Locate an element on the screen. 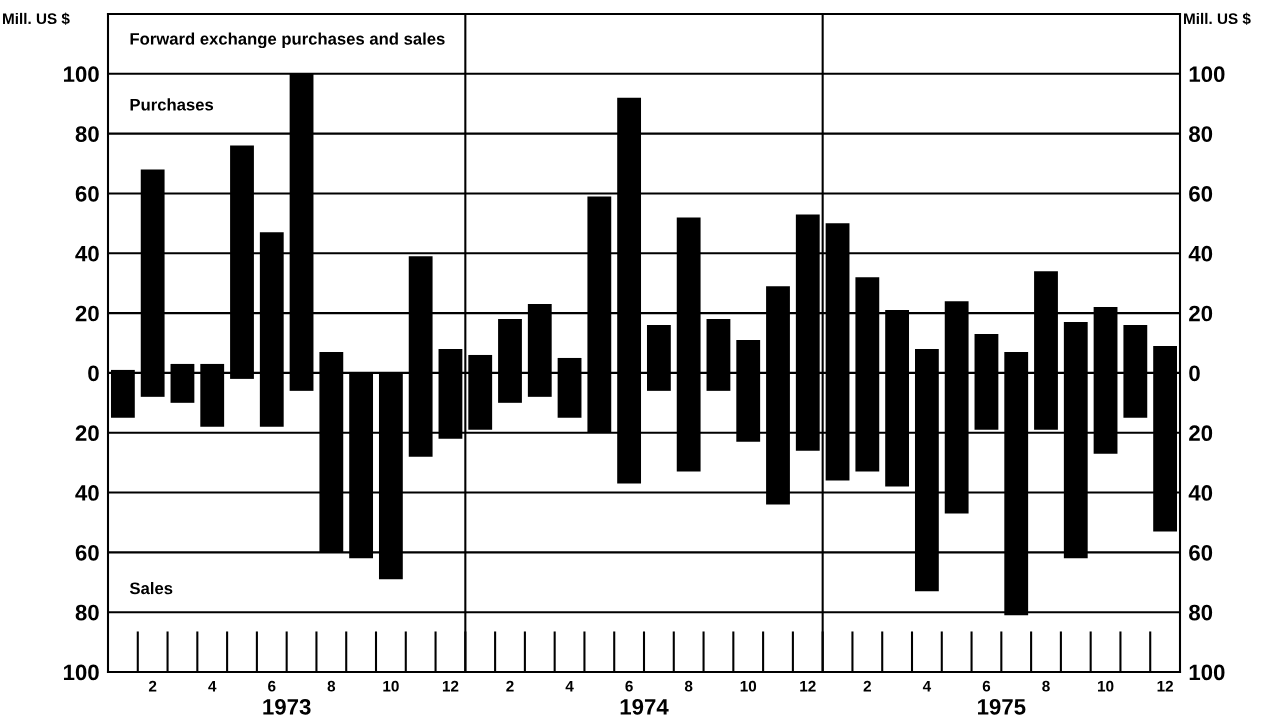 This screenshot has width=1285, height=719. y-tick-label: 0 is located at coordinates (93, 373).